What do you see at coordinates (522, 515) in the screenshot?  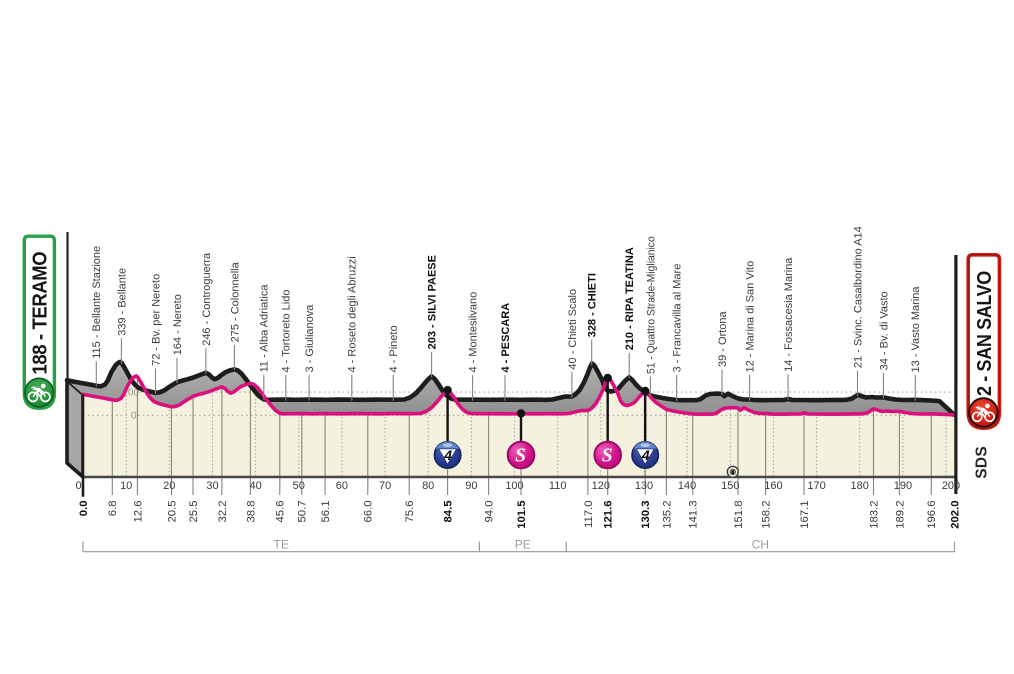 I see `svg-text: 101.5` at bounding box center [522, 515].